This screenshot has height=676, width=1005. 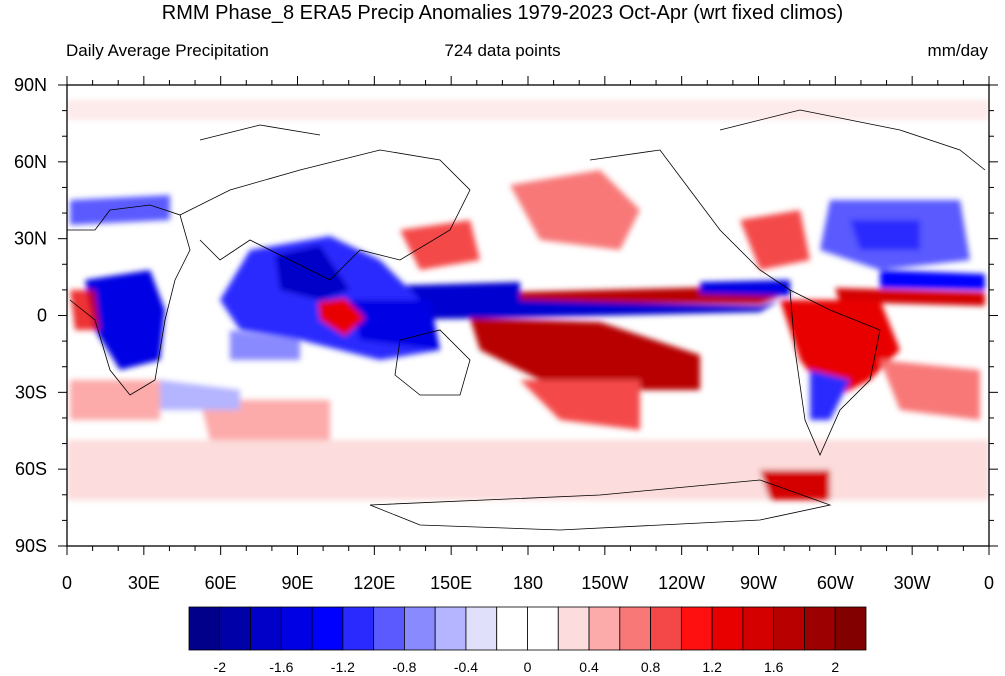 What do you see at coordinates (31, 469) in the screenshot?
I see `lat-label: 60S` at bounding box center [31, 469].